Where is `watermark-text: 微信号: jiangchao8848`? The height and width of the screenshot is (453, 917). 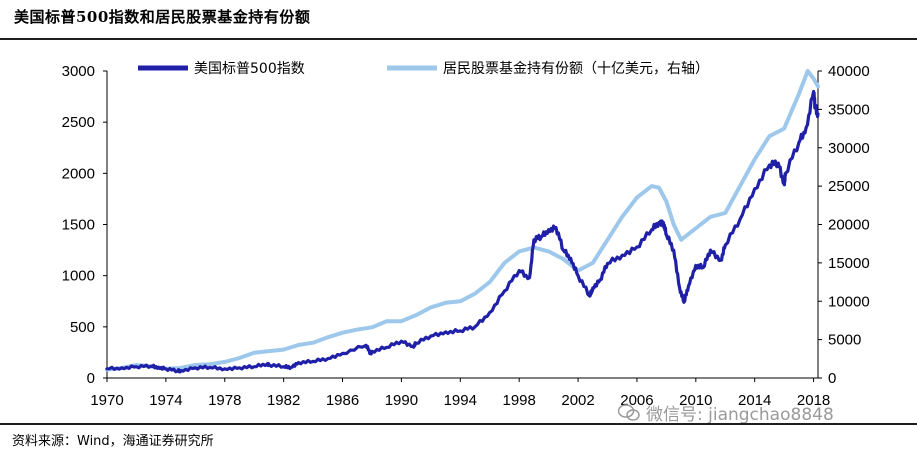 watermark-text: 微信号: jiangchao8848 is located at coordinates (740, 415).